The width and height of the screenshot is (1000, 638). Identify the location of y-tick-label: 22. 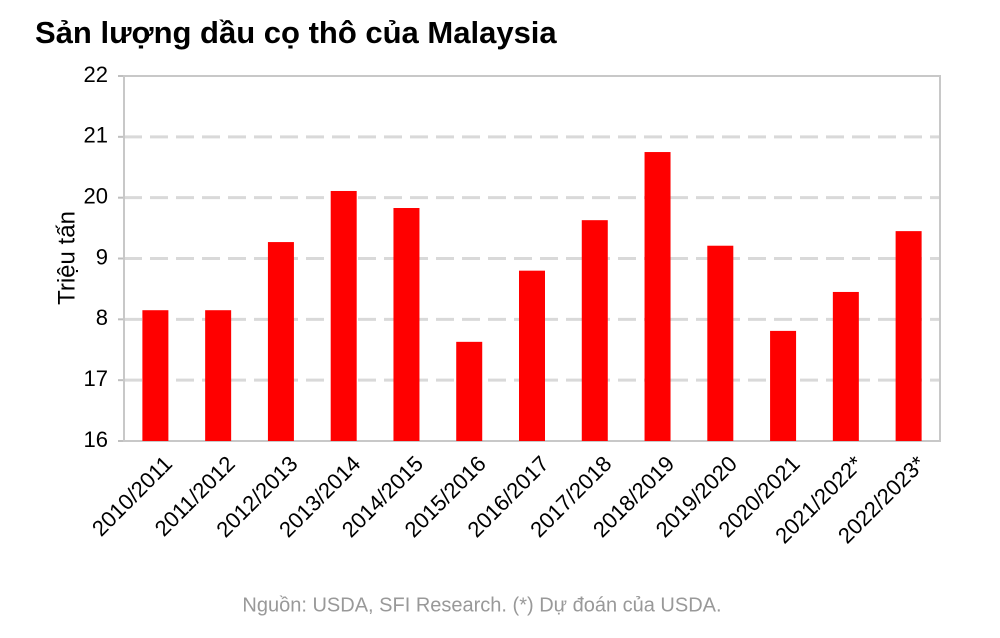
(96, 74).